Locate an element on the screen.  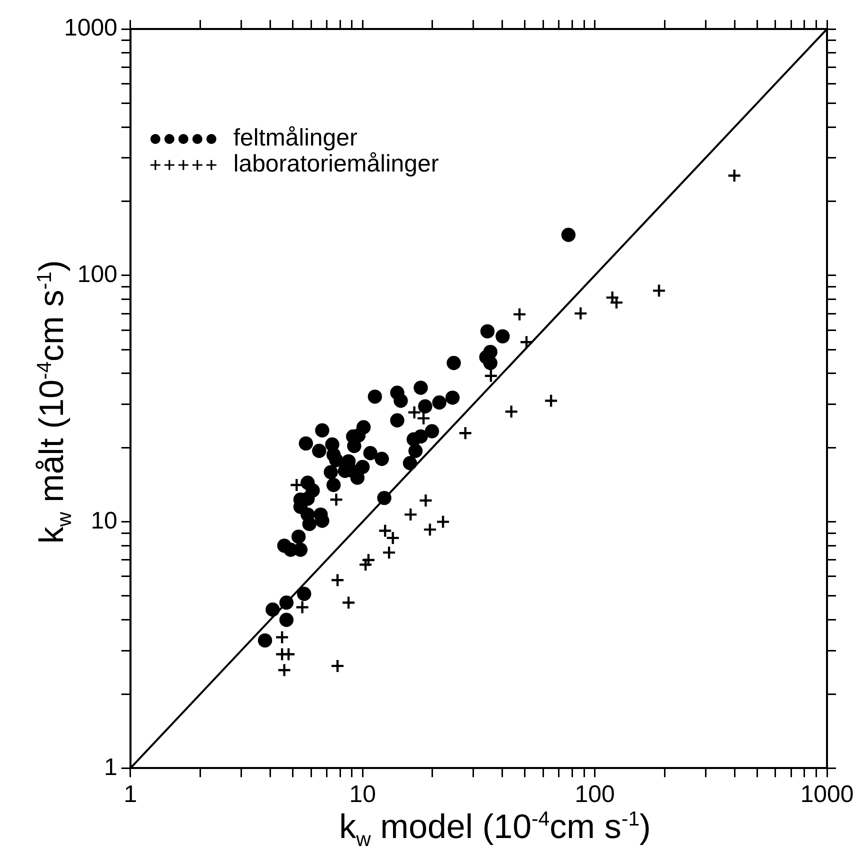
x-tick-label: 1 is located at coordinates (131, 794).